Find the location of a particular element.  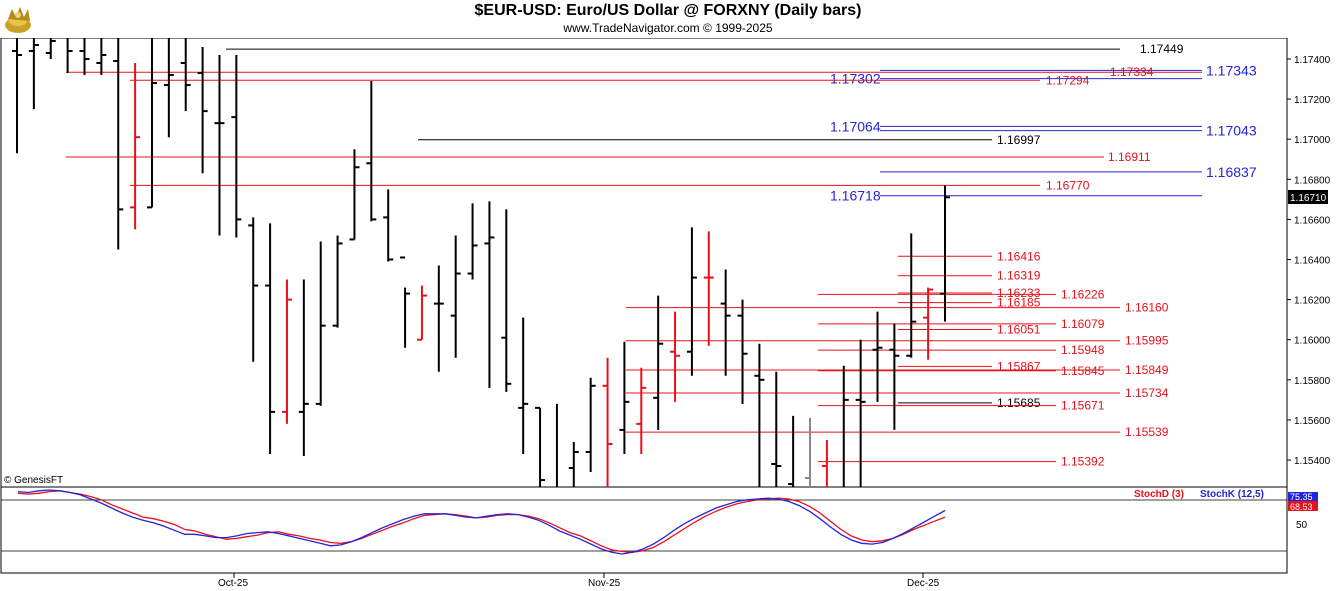

price-tick-label: 1.15800 is located at coordinates (1312, 381).